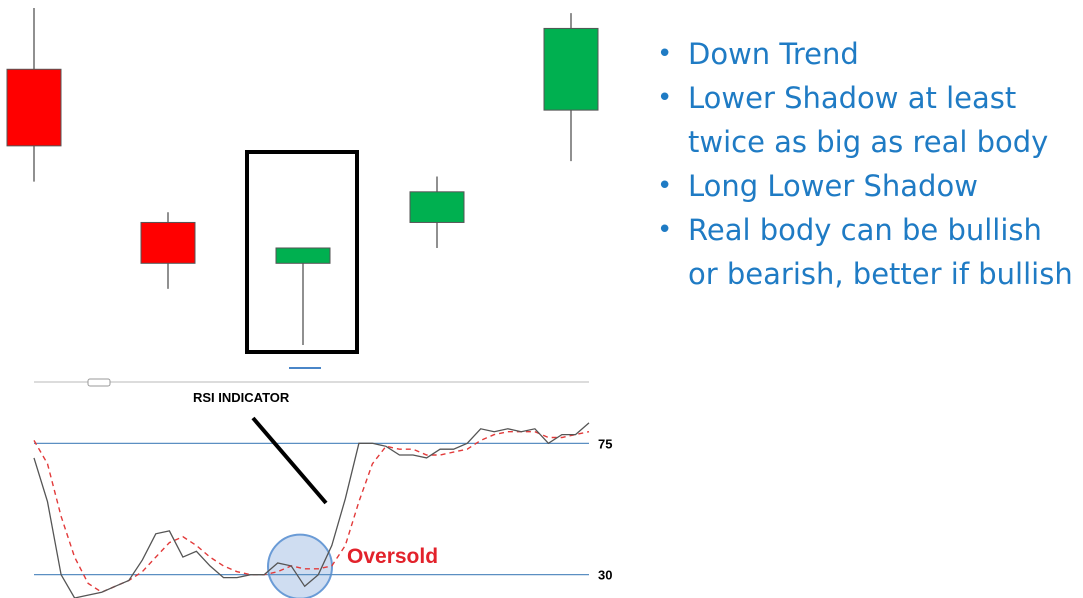  Describe the element at coordinates (867, 54) in the screenshot. I see `bullet-down-trend: • Down Trend` at that location.